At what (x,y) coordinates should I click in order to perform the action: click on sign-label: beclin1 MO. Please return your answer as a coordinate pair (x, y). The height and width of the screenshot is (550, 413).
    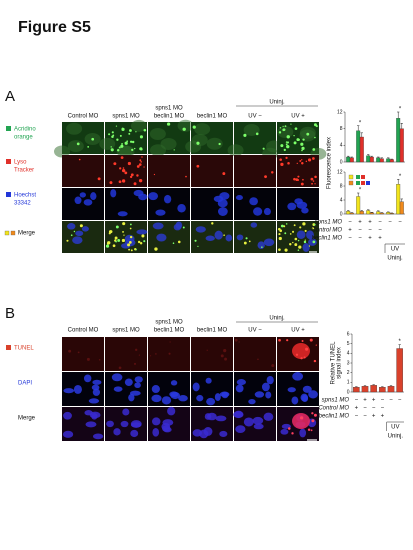
    Looking at the image, I should click on (334, 417).